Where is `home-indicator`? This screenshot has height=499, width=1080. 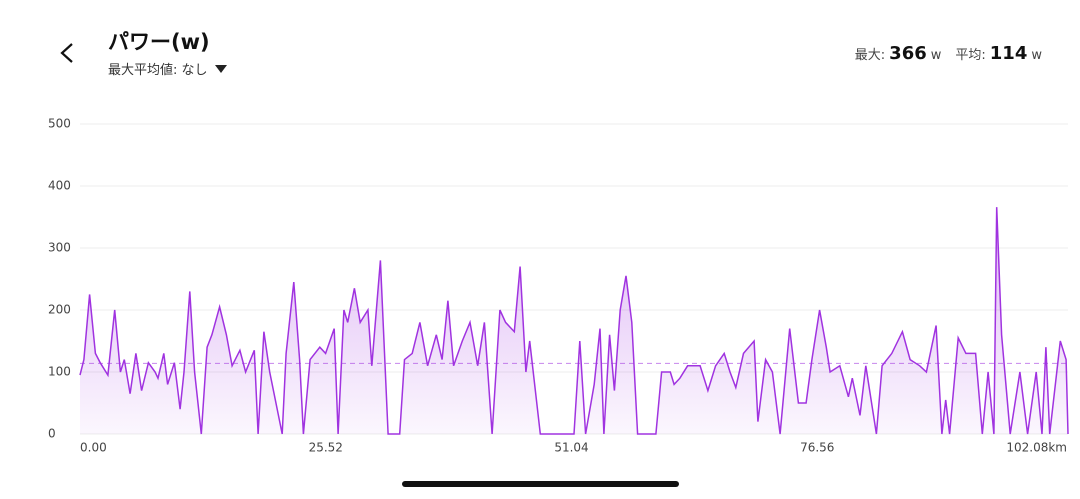
home-indicator is located at coordinates (540, 484).